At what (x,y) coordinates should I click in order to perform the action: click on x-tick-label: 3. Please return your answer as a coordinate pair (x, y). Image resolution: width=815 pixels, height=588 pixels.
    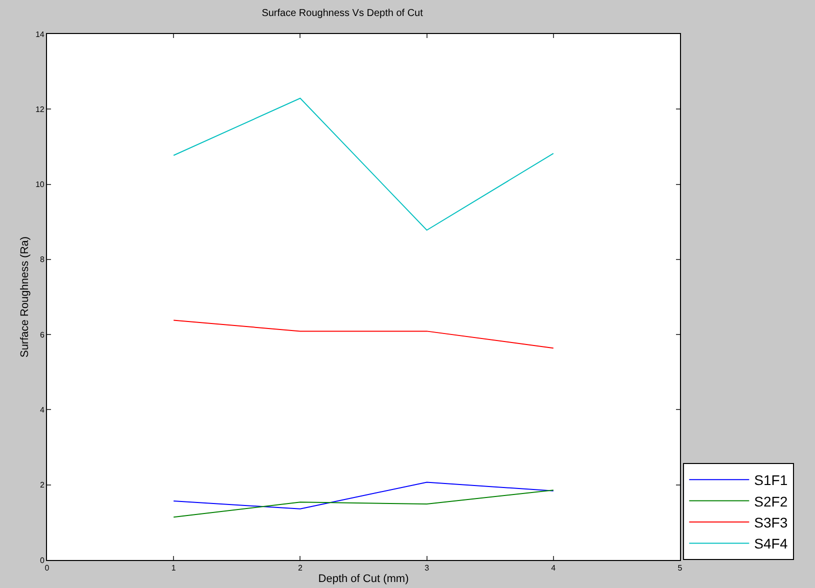
    Looking at the image, I should click on (427, 568).